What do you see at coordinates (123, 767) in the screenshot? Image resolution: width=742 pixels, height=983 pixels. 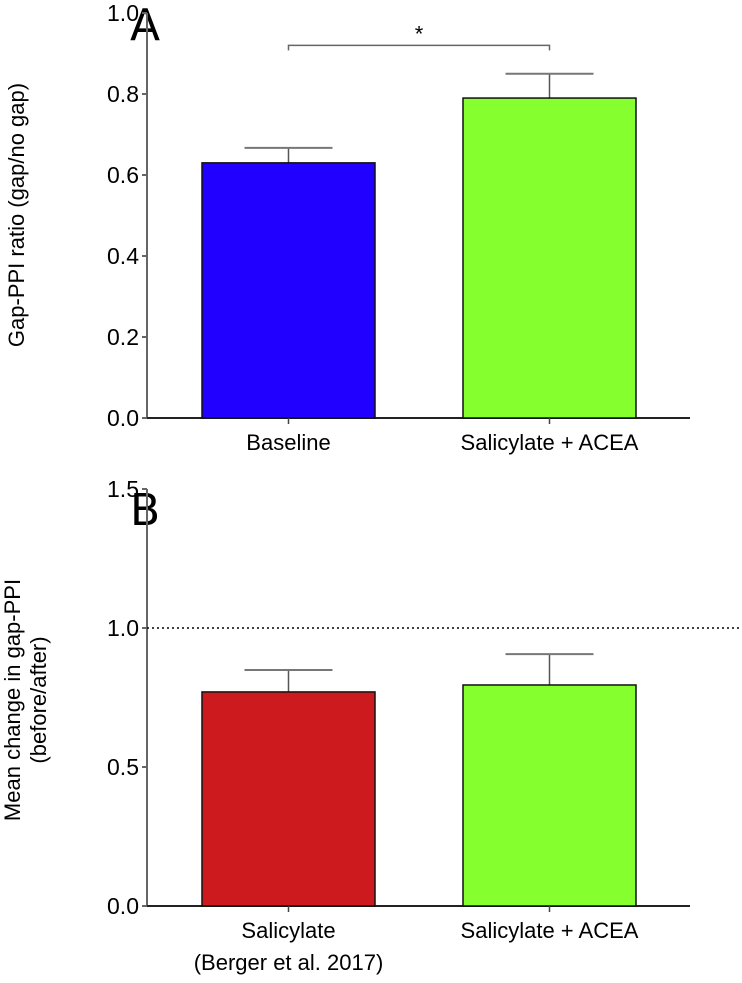 I see `panel-b-y-tick-label: 0.5` at bounding box center [123, 767].